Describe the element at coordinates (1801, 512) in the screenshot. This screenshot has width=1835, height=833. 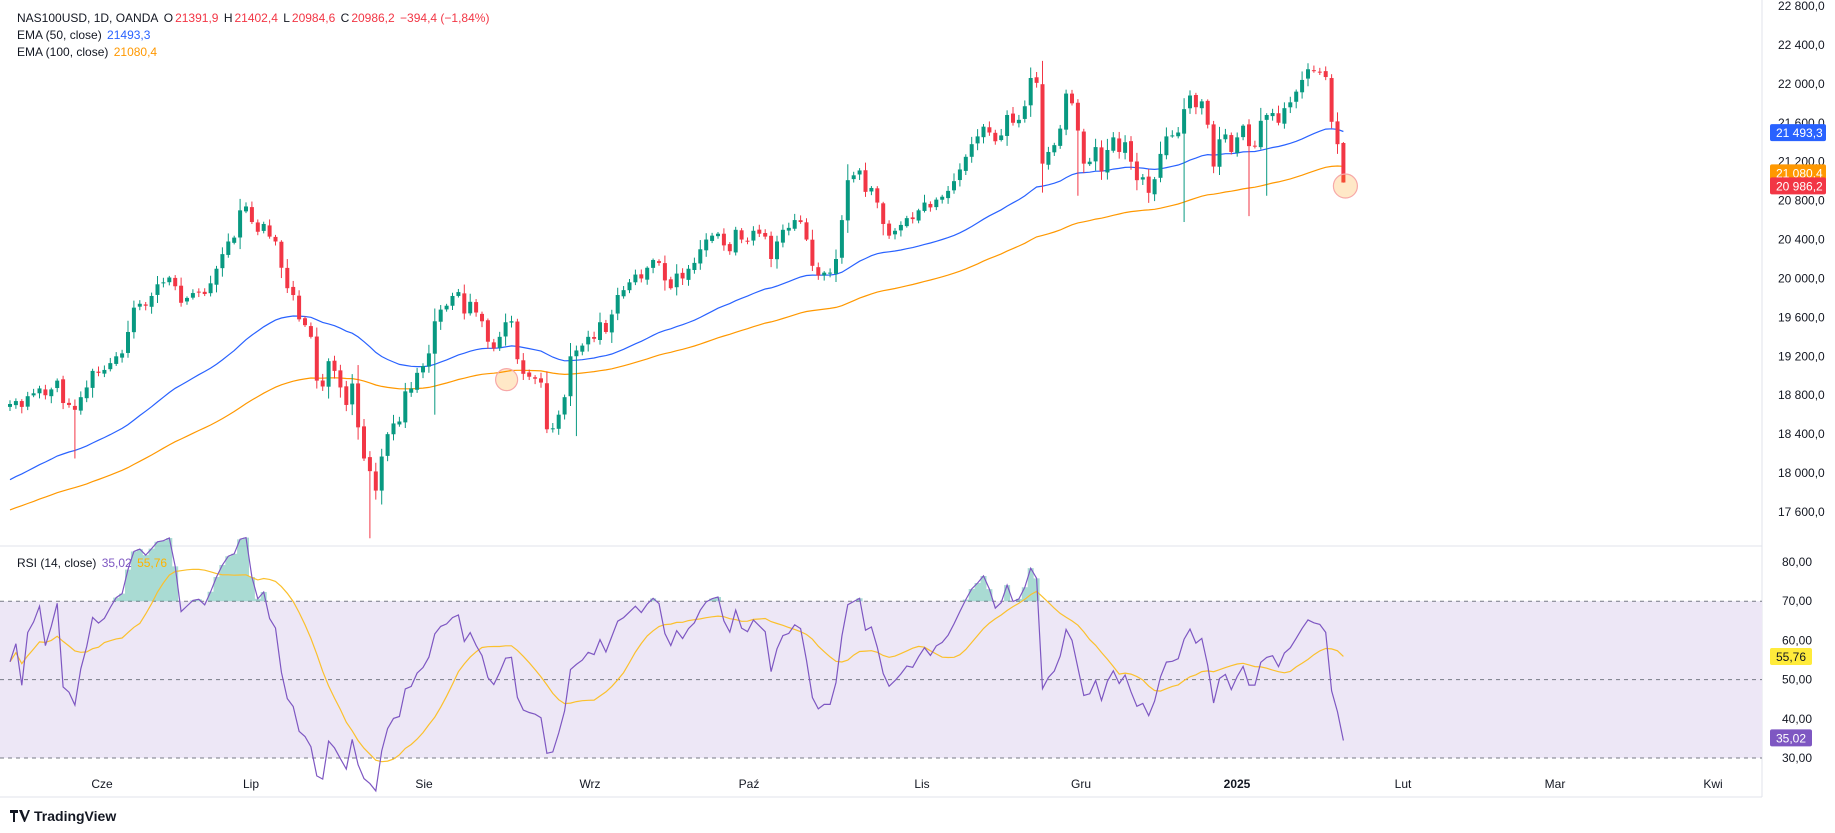
I see `price-tick-label: 17 600,0` at that location.